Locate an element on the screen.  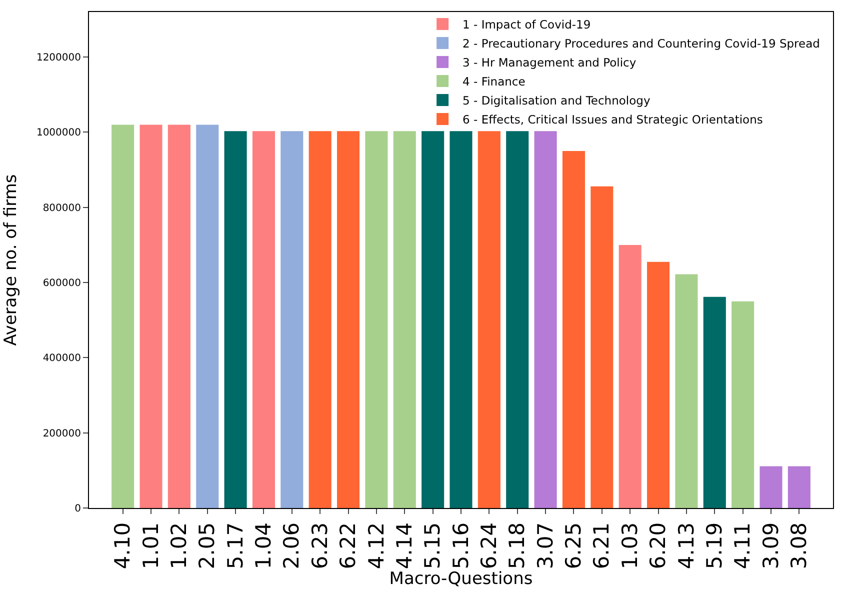
x-tick-label: 5.17 is located at coordinates (235, 546).